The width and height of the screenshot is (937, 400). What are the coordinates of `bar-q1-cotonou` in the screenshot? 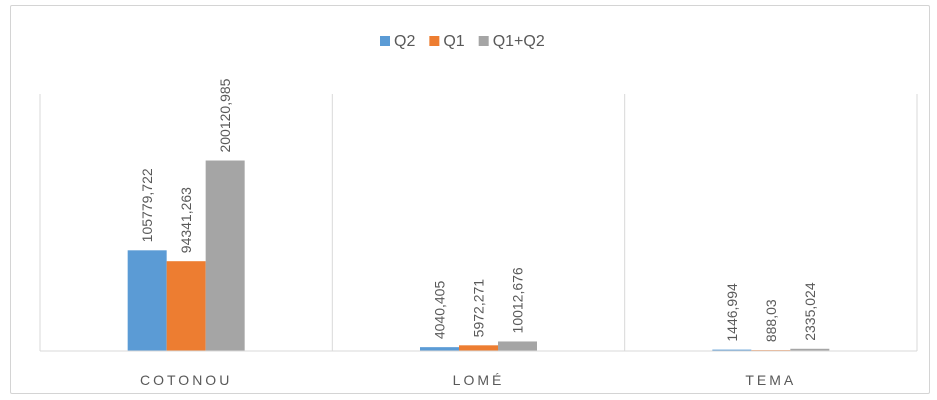 It's located at (186, 306).